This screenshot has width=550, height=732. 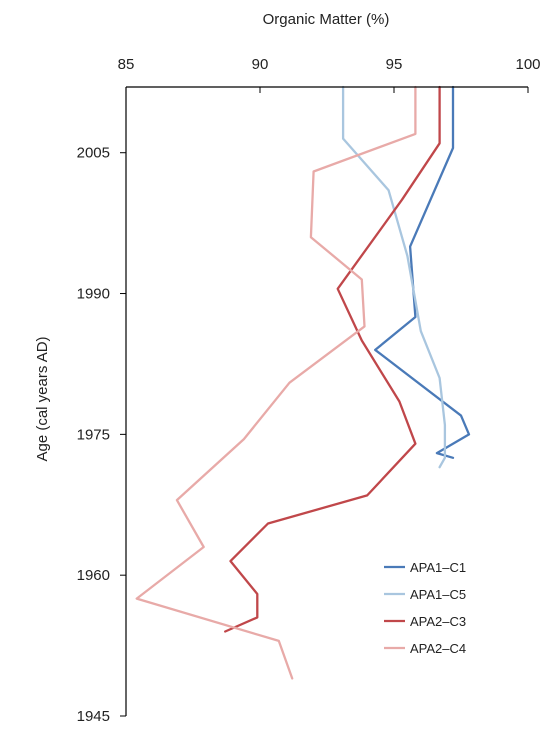 What do you see at coordinates (438, 648) in the screenshot?
I see `legend-label-4: APA2–C4` at bounding box center [438, 648].